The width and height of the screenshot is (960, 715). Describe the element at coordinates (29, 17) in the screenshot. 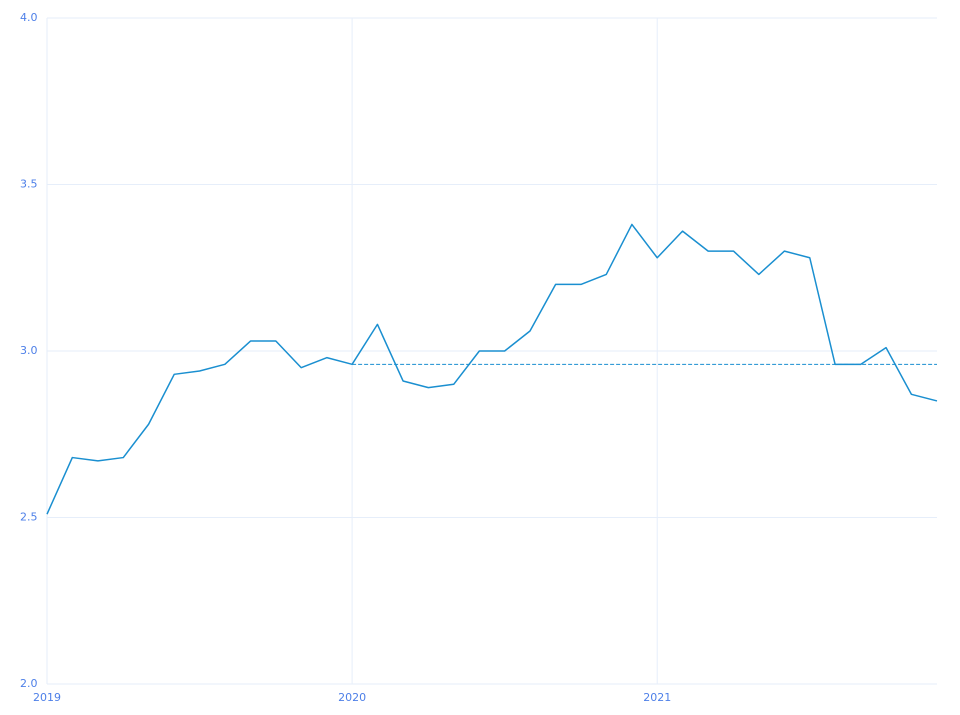

I see `y-tick-label: 4.0` at that location.